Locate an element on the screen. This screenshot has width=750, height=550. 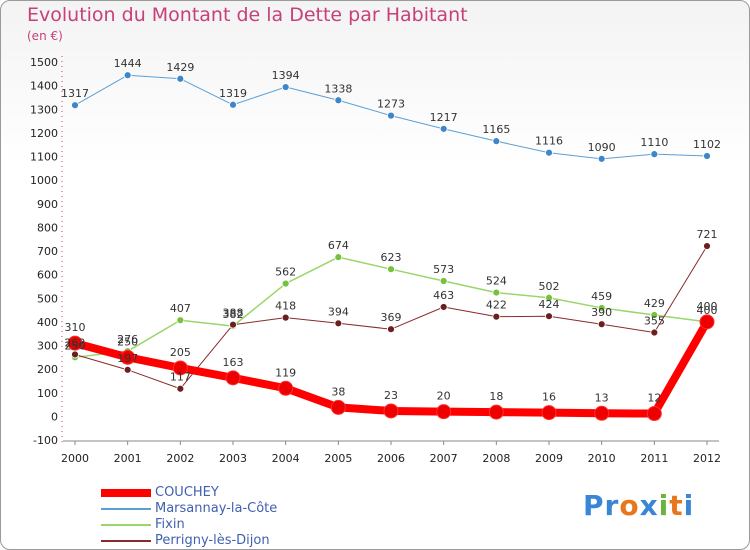
logo-letter: i is located at coordinates (664, 505).